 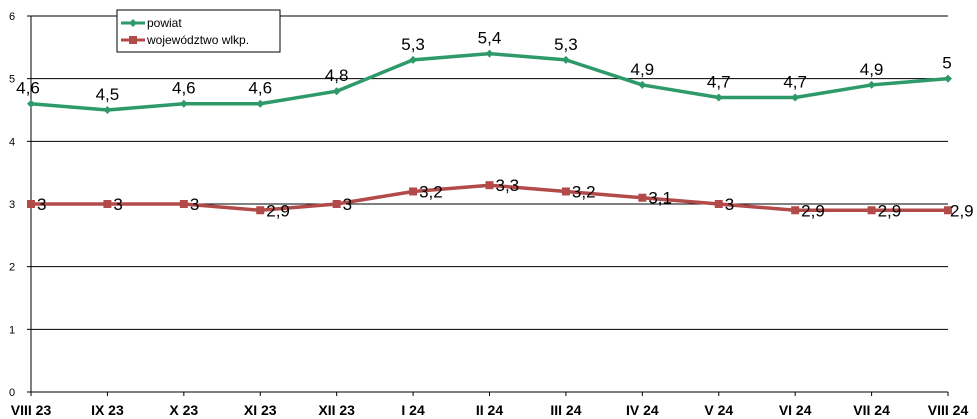 I want to click on y-tick-label: 5, so click(x=12, y=80).